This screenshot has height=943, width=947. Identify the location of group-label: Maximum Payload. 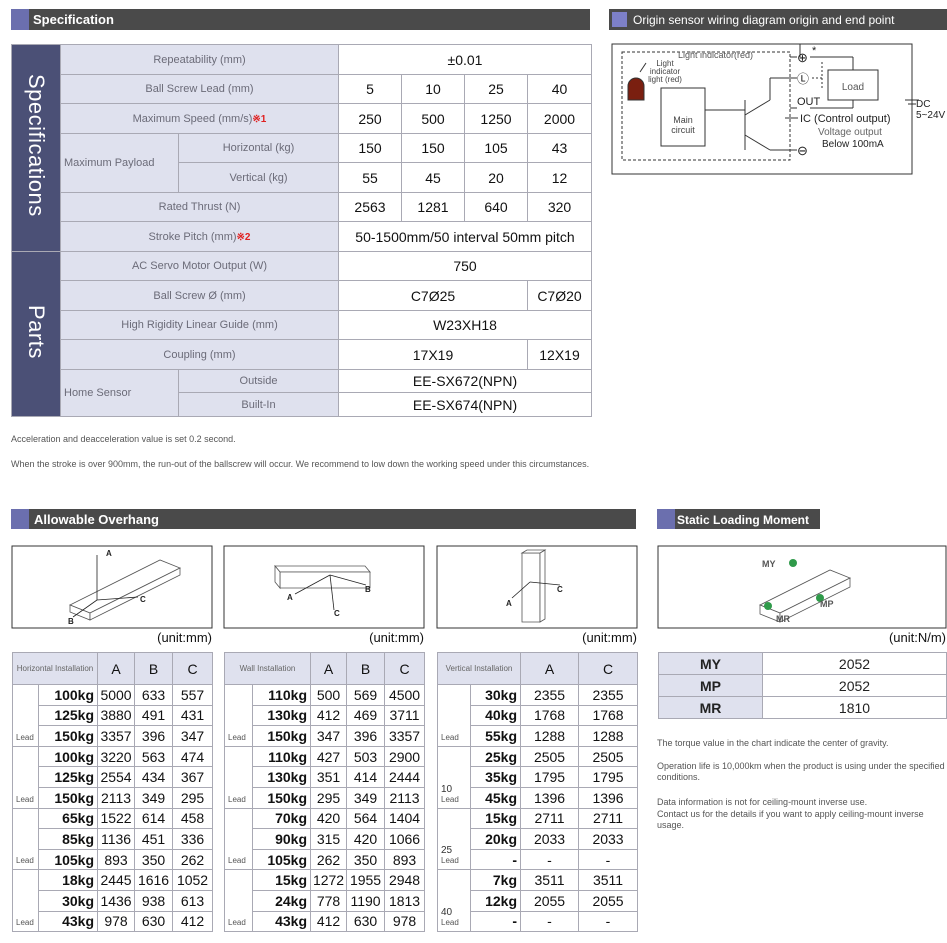
(109, 163).